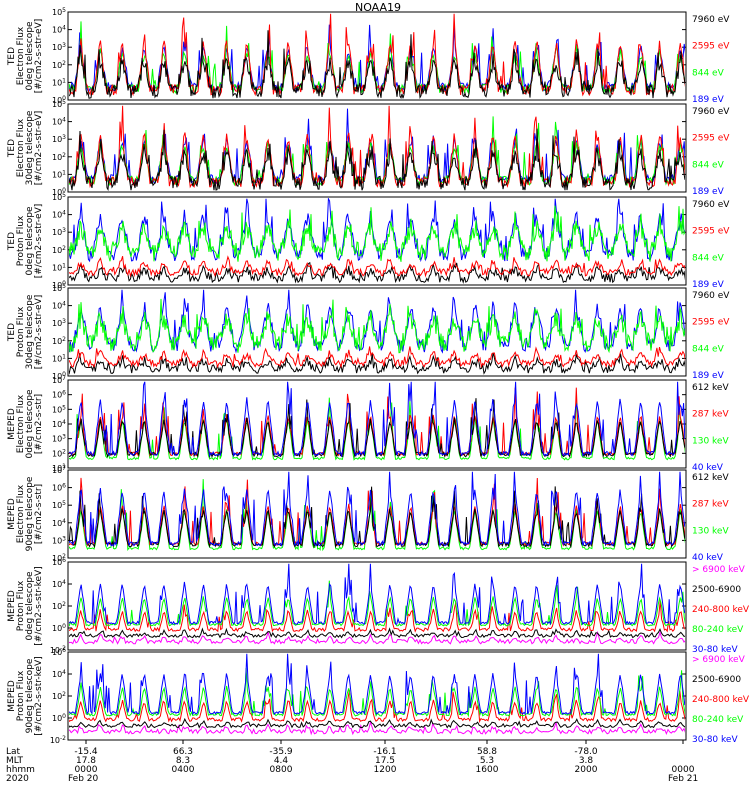 This screenshot has height=804, width=750. Describe the element at coordinates (59, 376) in the screenshot. I see `panel-4-ytick-label: 10⁰` at that location.